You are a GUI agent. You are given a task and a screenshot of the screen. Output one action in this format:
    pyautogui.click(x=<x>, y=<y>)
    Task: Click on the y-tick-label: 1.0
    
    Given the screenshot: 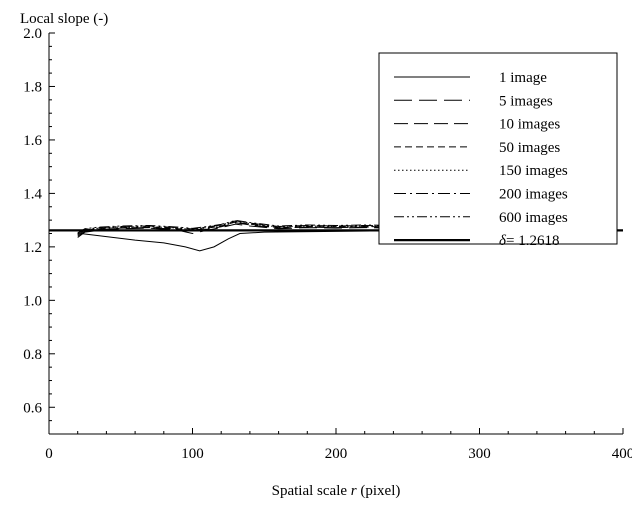 What is the action you would take?
    pyautogui.click(x=32, y=301)
    